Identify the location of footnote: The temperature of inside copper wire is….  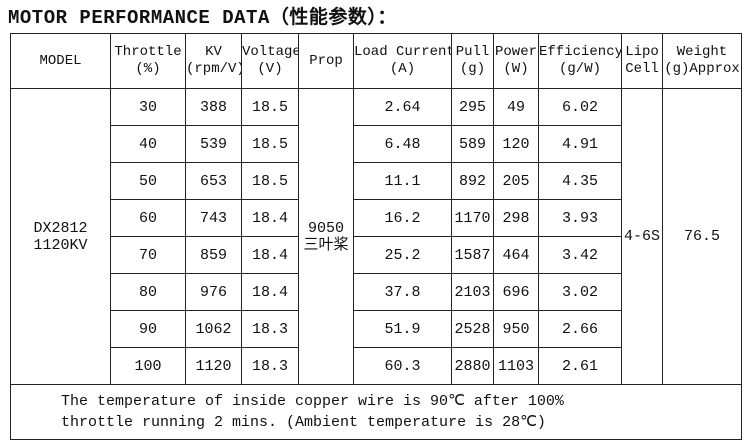
(376, 412).